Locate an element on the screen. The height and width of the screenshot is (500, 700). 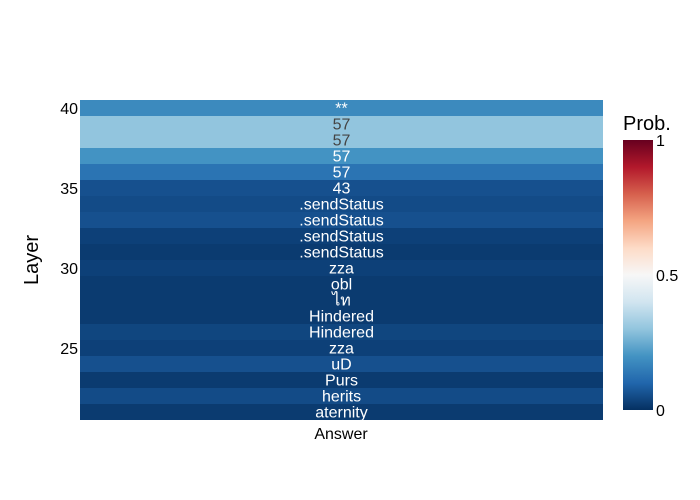
heatmap-cell-label: obl is located at coordinates (341, 285).